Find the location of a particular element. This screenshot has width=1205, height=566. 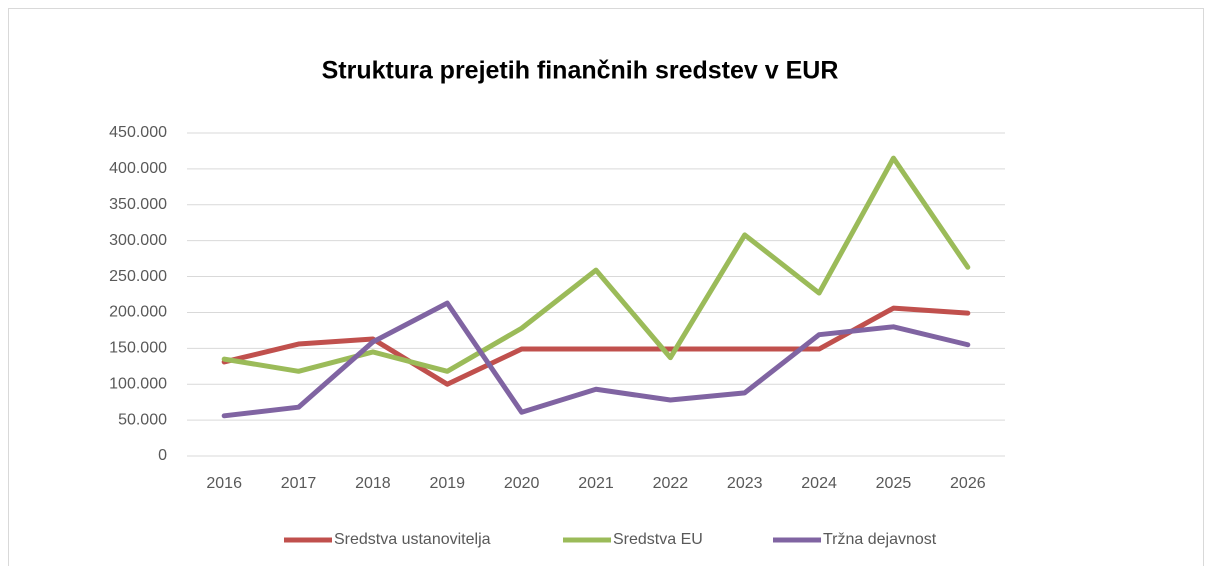

y-tick-label: 200.000 is located at coordinates (138, 312).